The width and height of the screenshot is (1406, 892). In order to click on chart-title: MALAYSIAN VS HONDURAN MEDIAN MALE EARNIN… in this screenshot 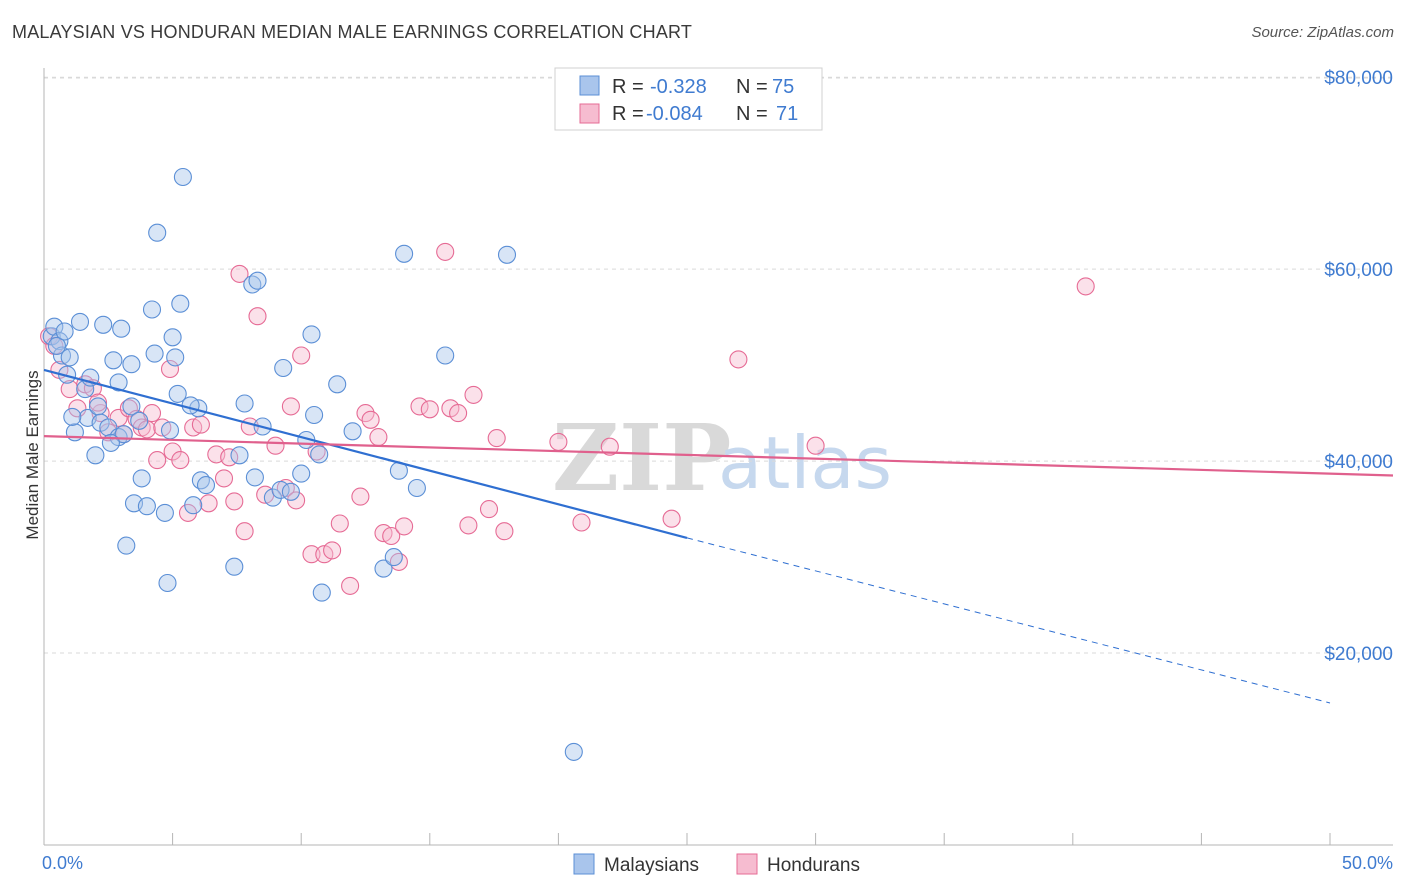, I will do `click(352, 32)`.